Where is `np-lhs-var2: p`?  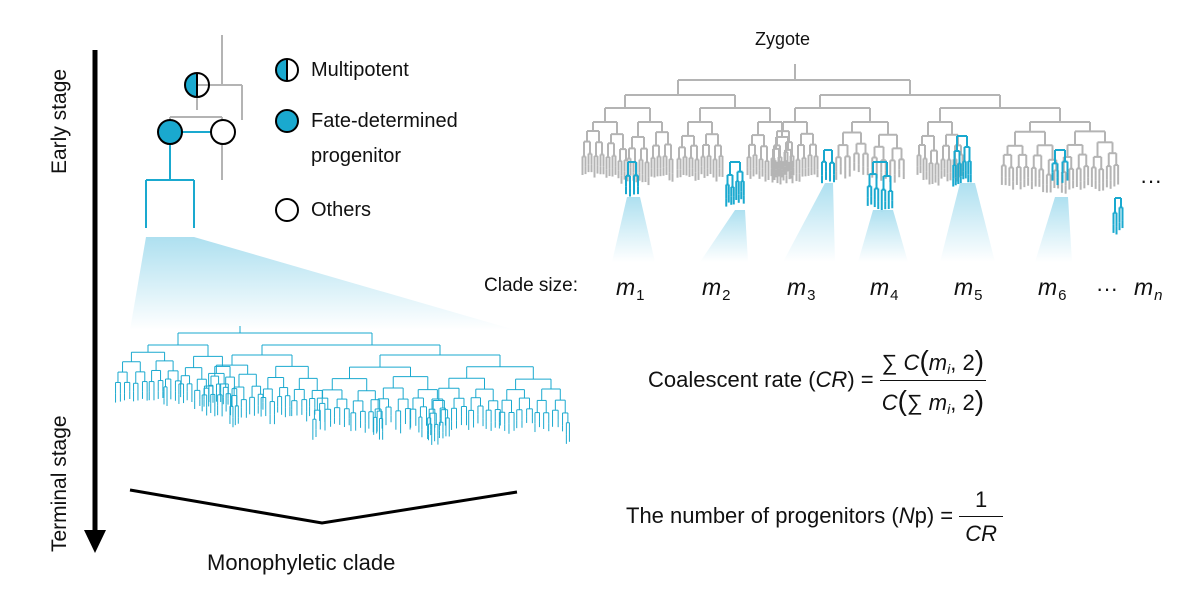 np-lhs-var2: p is located at coordinates (920, 515).